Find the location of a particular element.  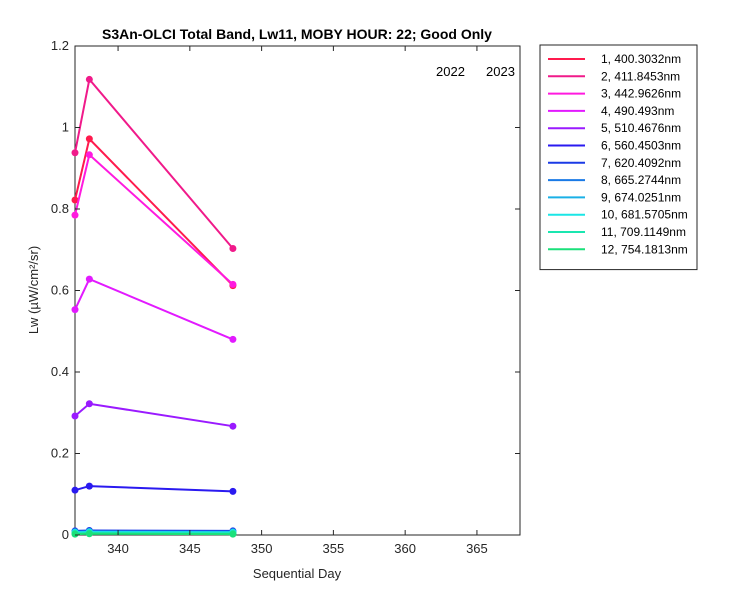

y-tick-label: 0.6 is located at coordinates (60, 290).